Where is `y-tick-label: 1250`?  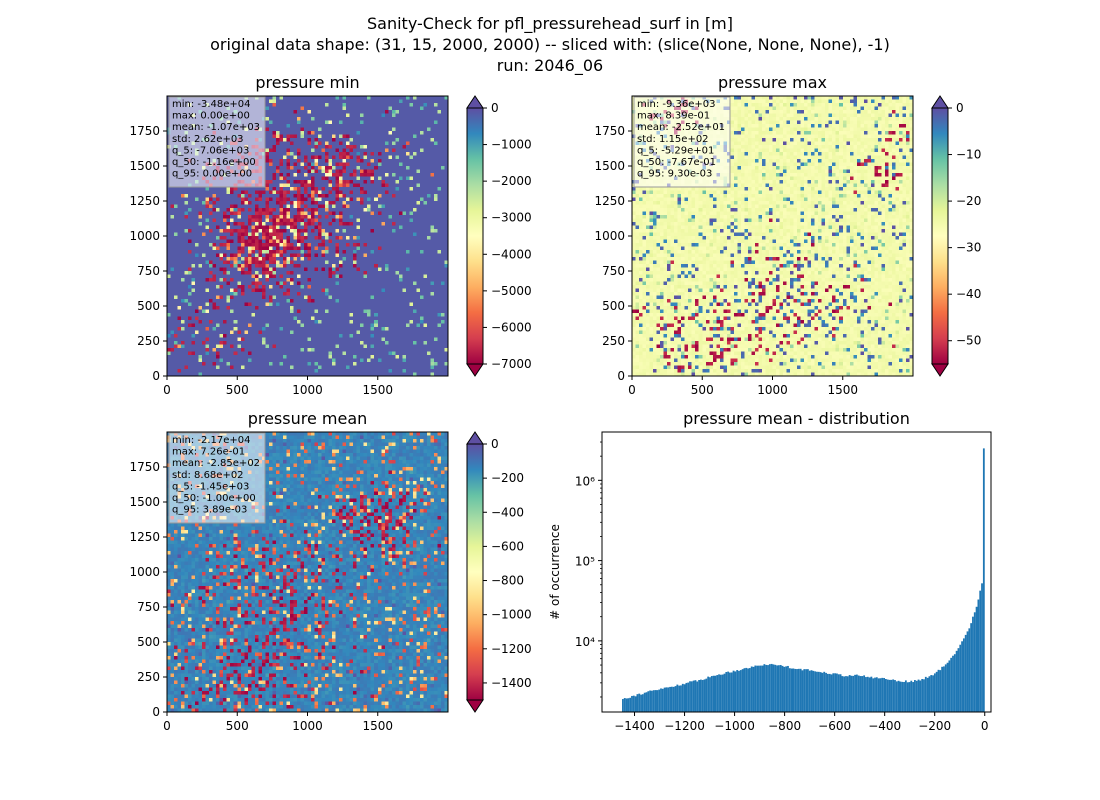
y-tick-label: 1250 is located at coordinates (609, 201).